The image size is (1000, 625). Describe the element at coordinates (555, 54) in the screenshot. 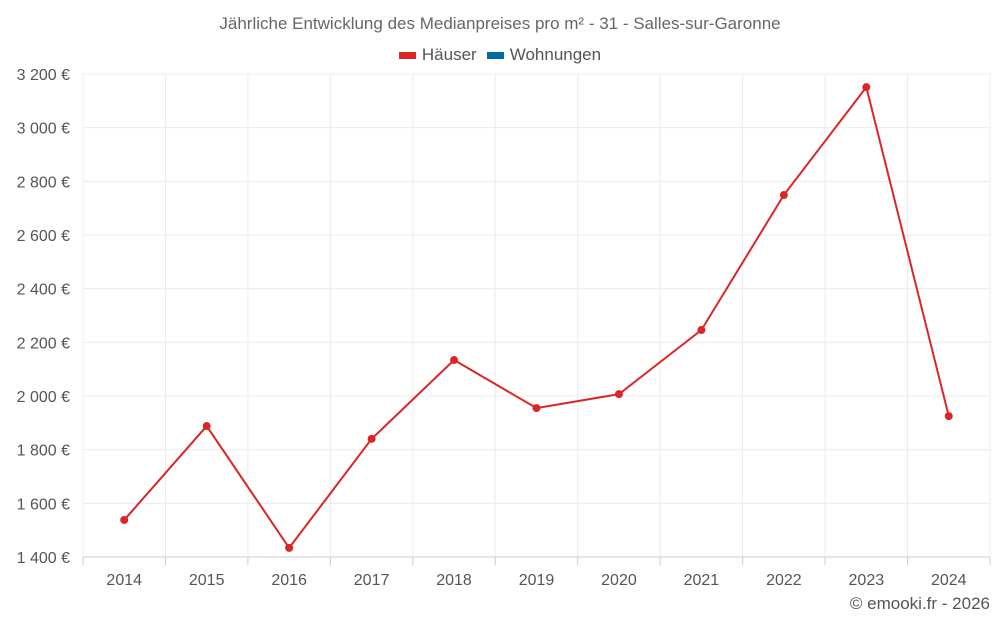

I see `legend-label-wohnungen: Wohnungen` at that location.